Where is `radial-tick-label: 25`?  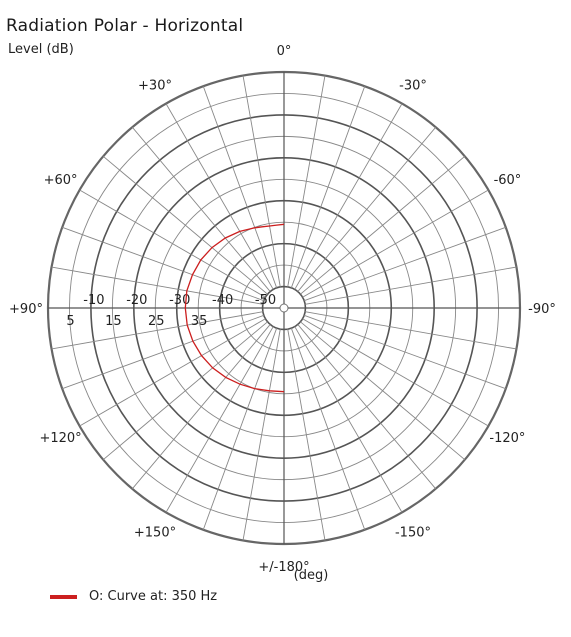 radial-tick-label: 25 is located at coordinates (156, 321).